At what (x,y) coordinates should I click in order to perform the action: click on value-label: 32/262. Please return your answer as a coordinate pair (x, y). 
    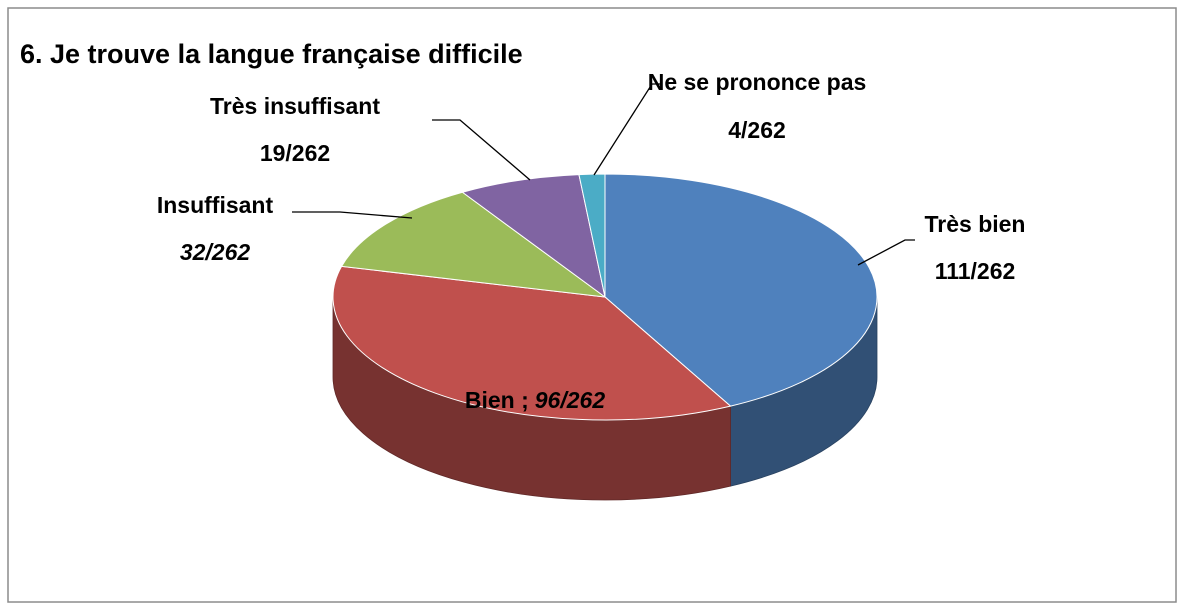
    Looking at the image, I should click on (215, 252).